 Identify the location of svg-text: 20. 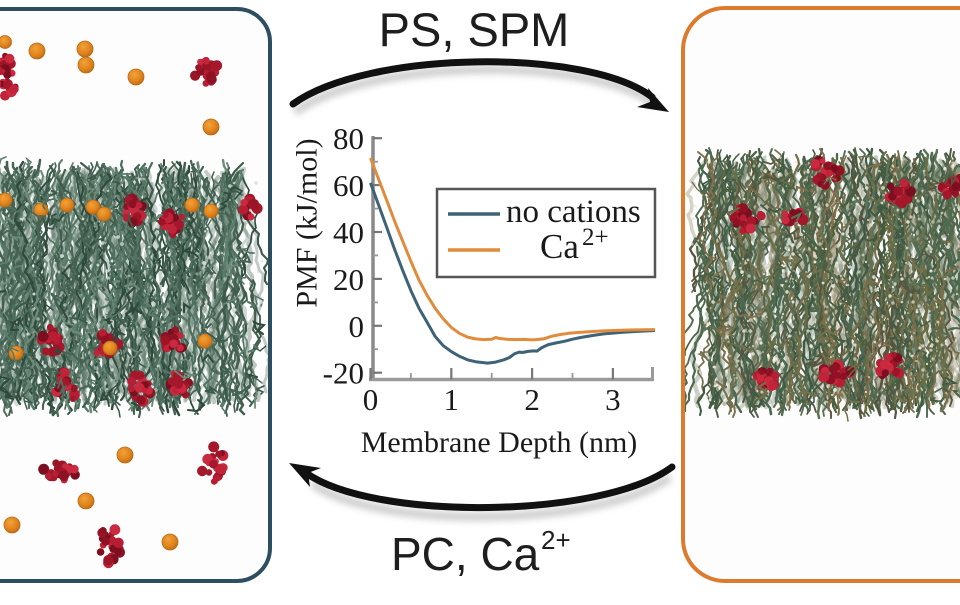
(348, 279).